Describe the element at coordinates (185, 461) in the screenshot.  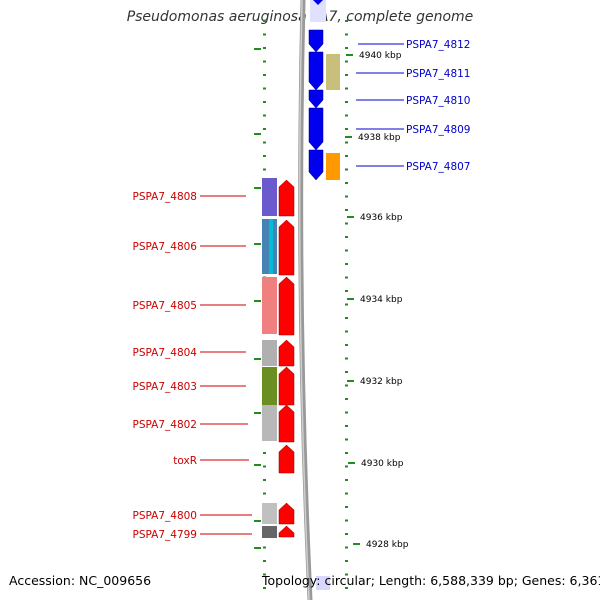
I see `gene-label-left: toxR` at that location.